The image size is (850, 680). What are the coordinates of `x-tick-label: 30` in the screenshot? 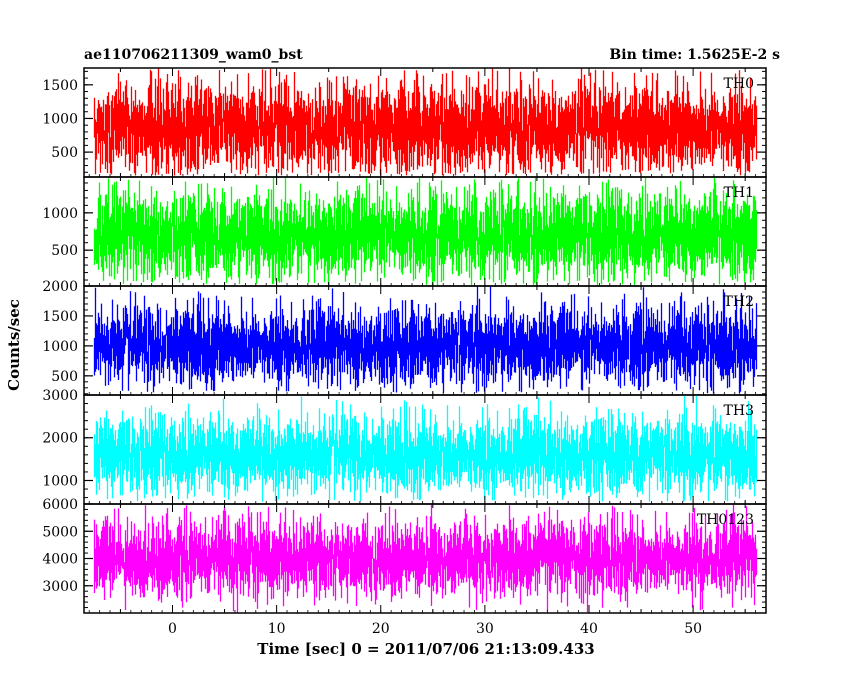 It's located at (485, 629).